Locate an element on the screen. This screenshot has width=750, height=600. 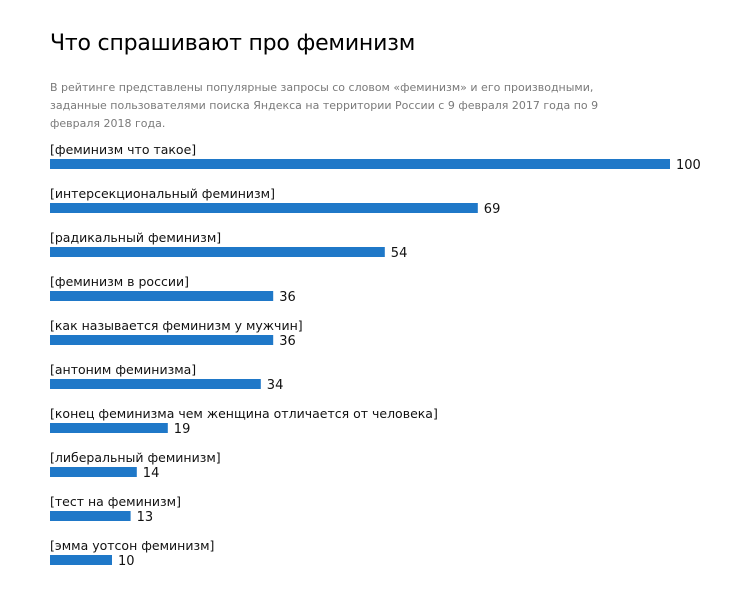
category-label: [феминизм что такое] is located at coordinates (123, 149).